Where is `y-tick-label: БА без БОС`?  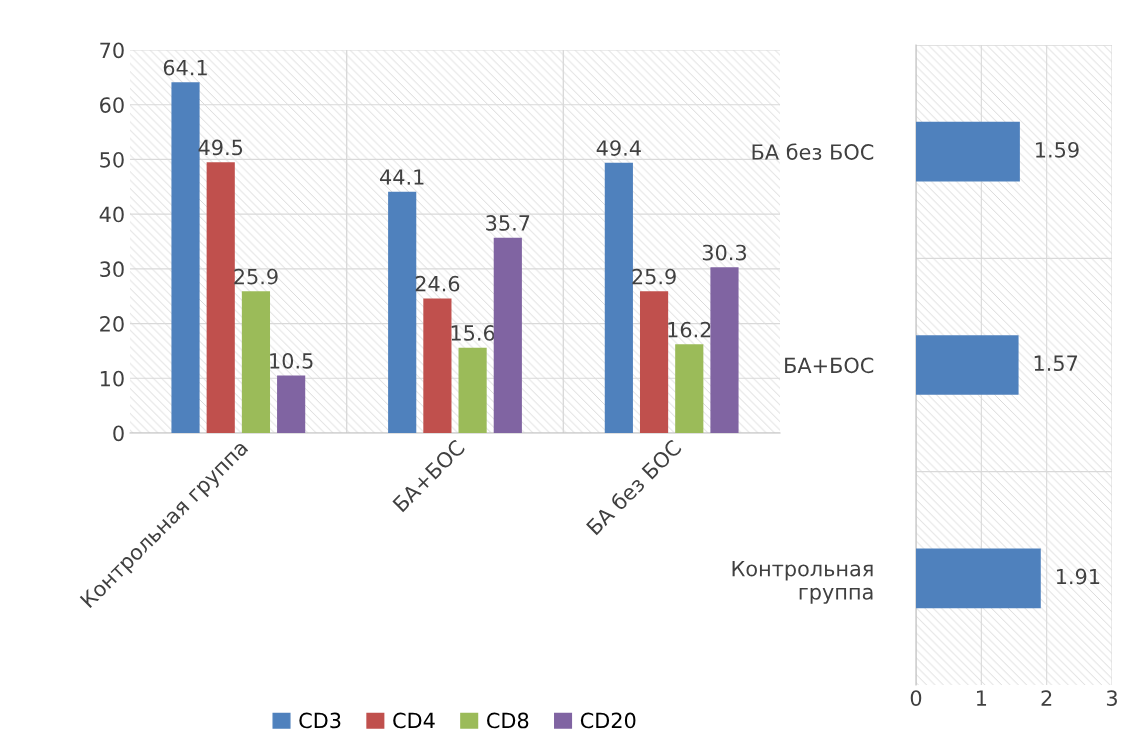
y-tick-label: БА без БОС is located at coordinates (813, 151).